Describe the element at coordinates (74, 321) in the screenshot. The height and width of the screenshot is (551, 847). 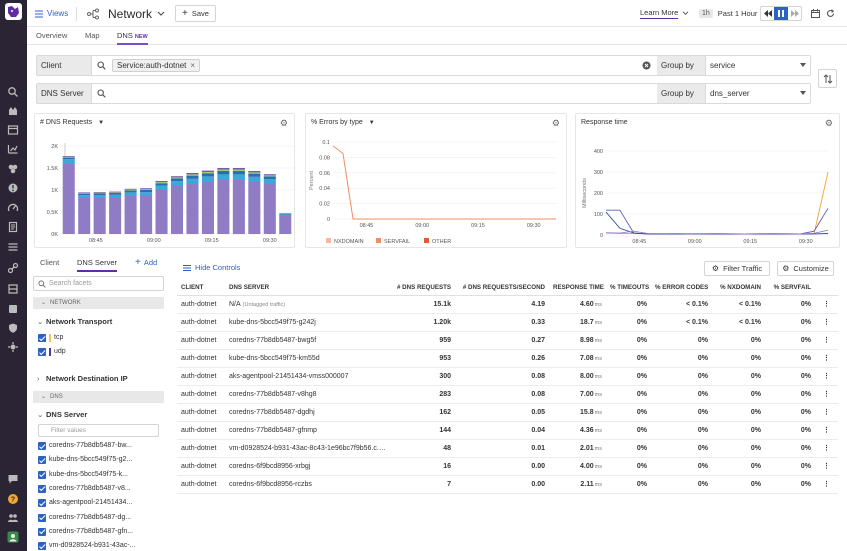
I see `facet-network-transport: ⌄ Network Transport` at that location.